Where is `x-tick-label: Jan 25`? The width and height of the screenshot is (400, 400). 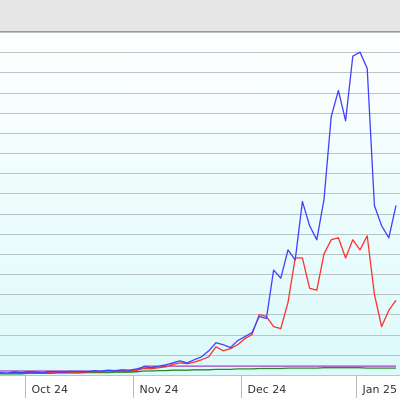 x-tick-label: Jan 25 is located at coordinates (379, 389).